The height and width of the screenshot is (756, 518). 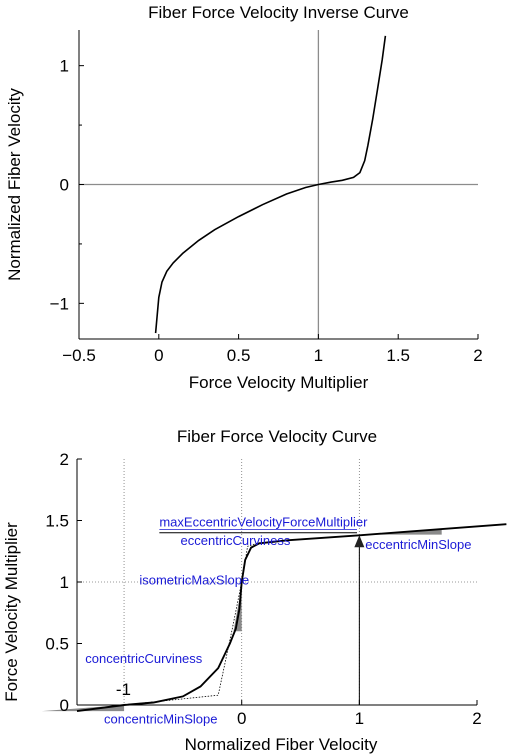 I want to click on chart1-x-axis-label: Force Velocity Multiplier, so click(x=279, y=382).